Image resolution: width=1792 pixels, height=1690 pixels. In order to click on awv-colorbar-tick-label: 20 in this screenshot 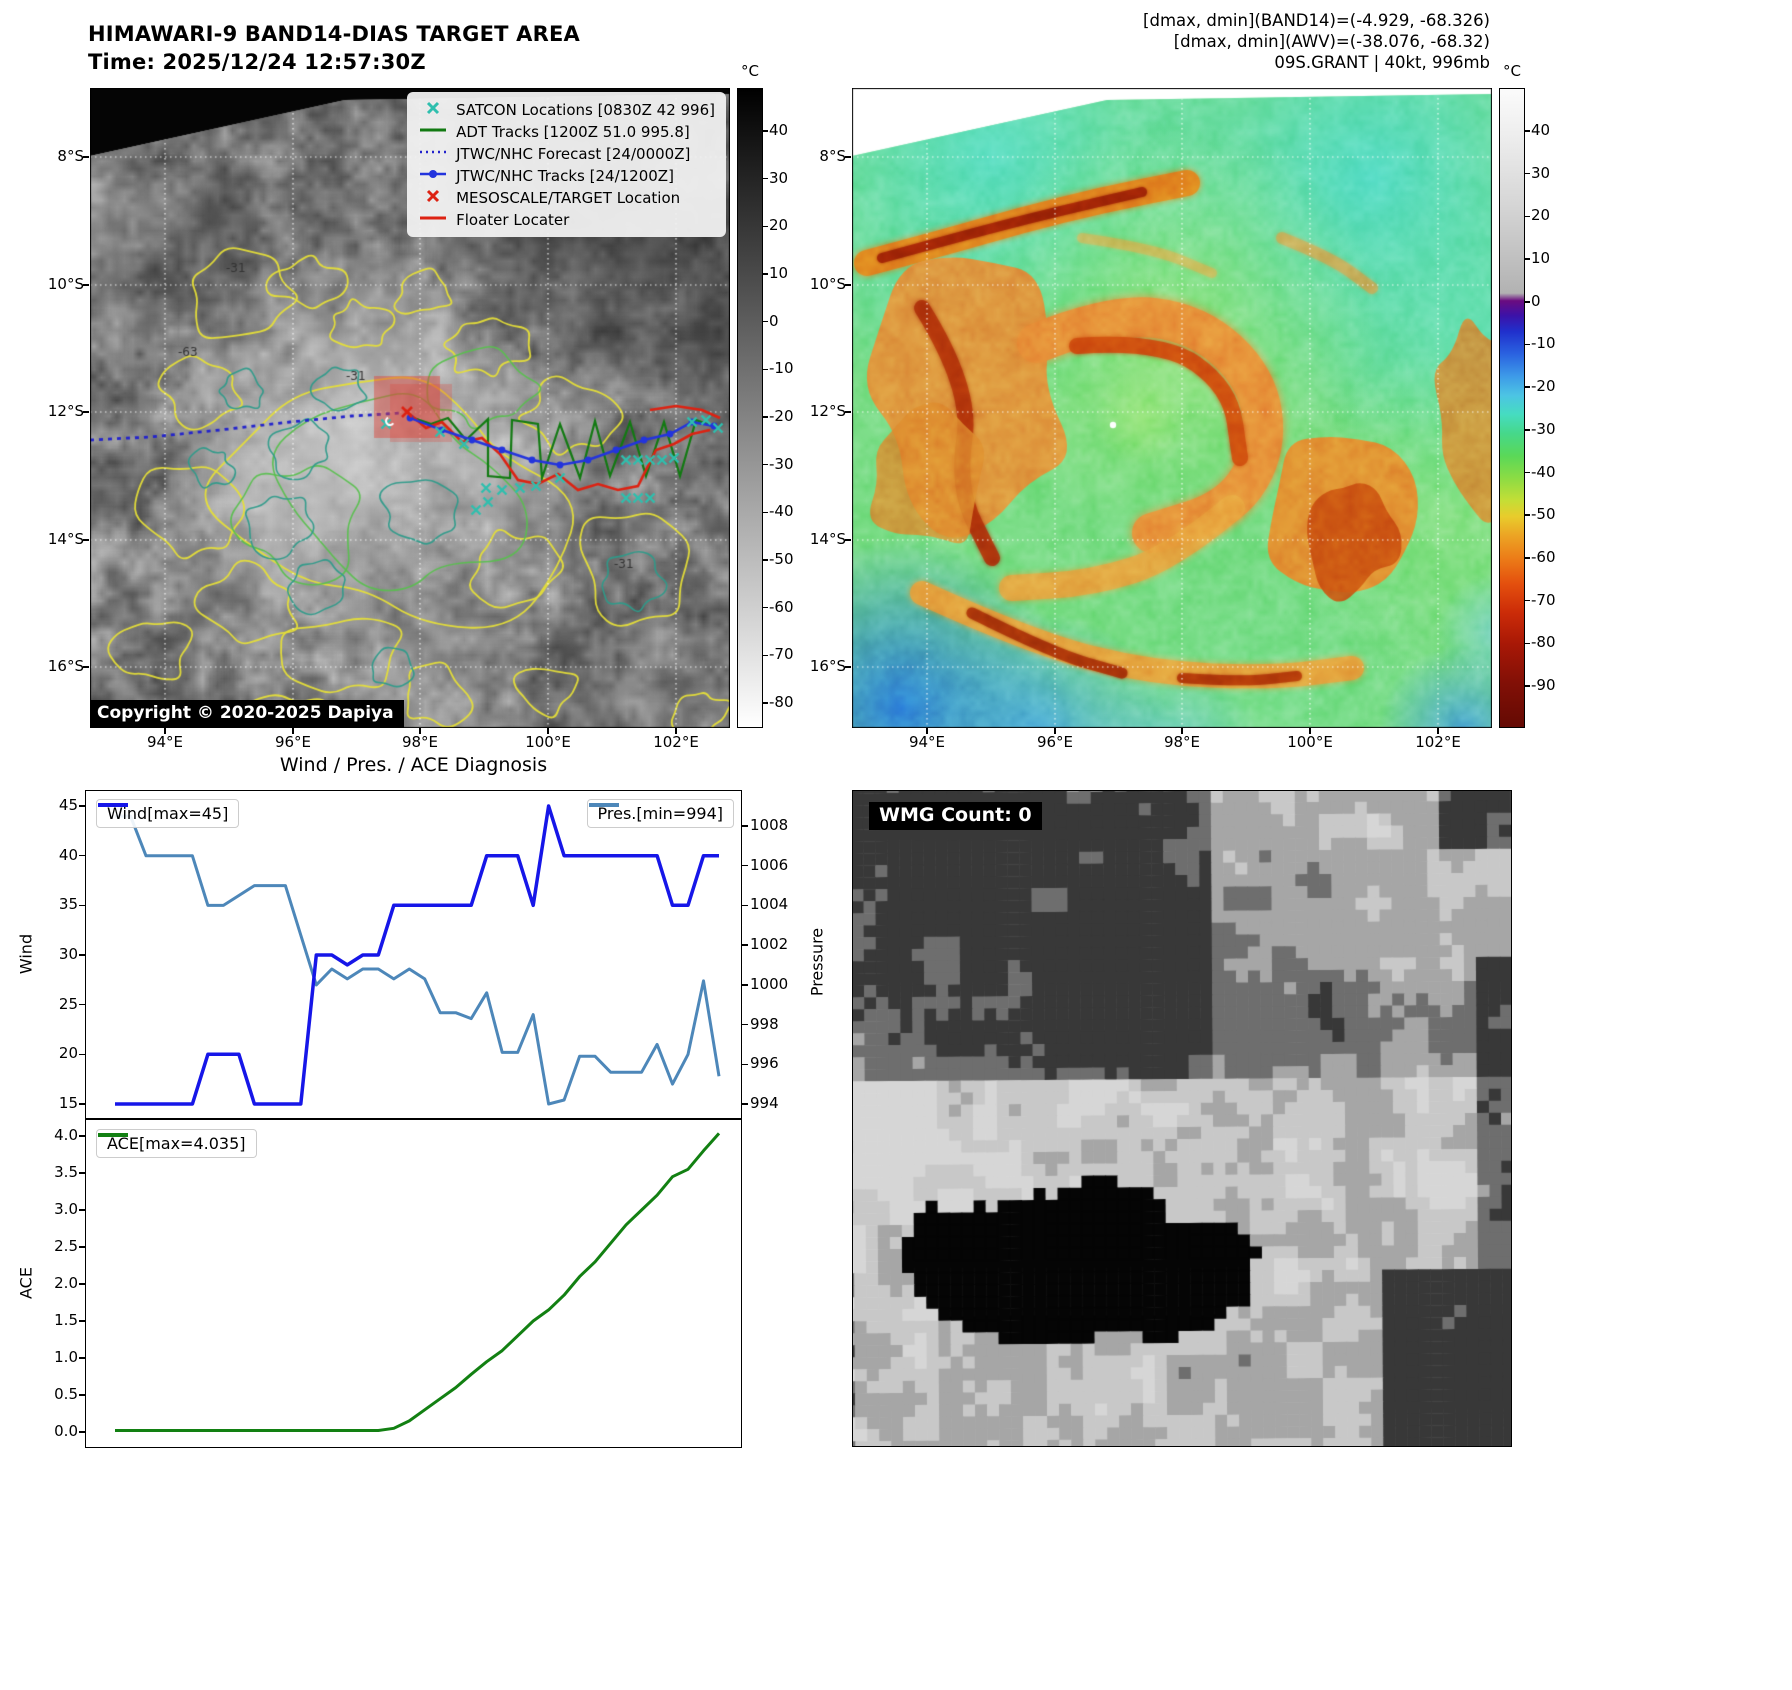, I will do `click(1541, 215)`.